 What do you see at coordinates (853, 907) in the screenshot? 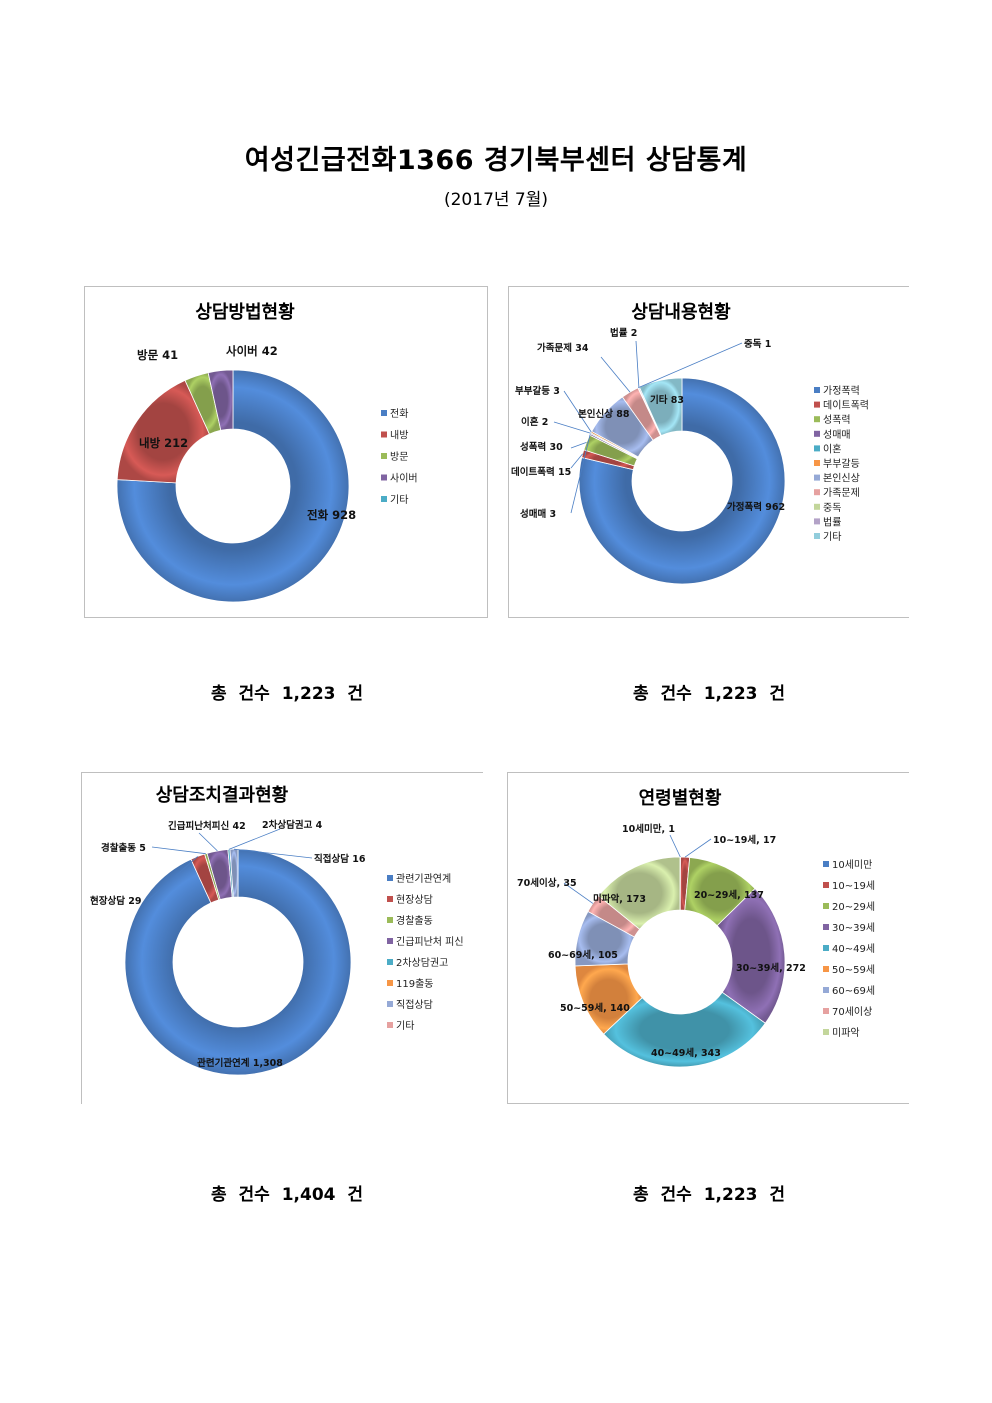
I see `legend-label: 20~29세` at bounding box center [853, 907].